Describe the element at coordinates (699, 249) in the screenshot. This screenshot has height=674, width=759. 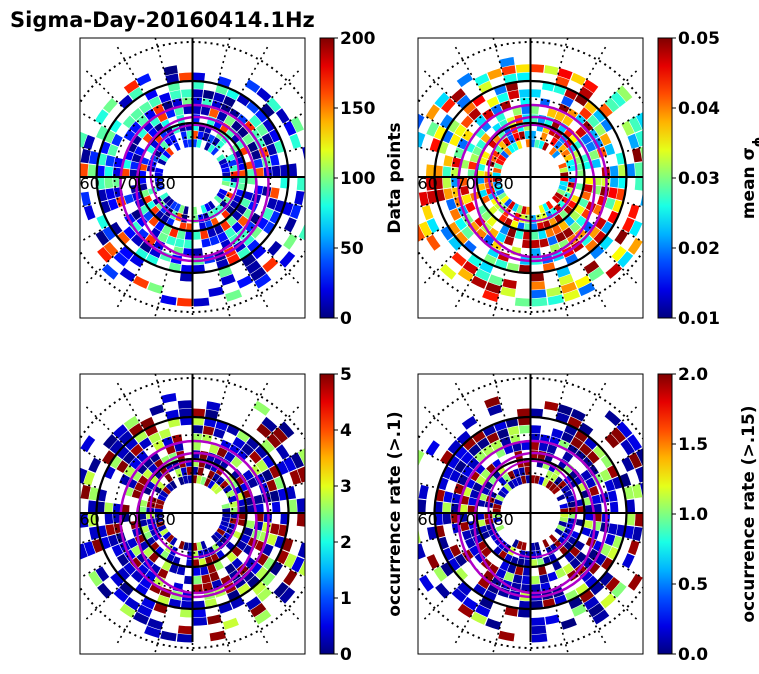
I see `colorbar-tick-label: 0.02` at that location.